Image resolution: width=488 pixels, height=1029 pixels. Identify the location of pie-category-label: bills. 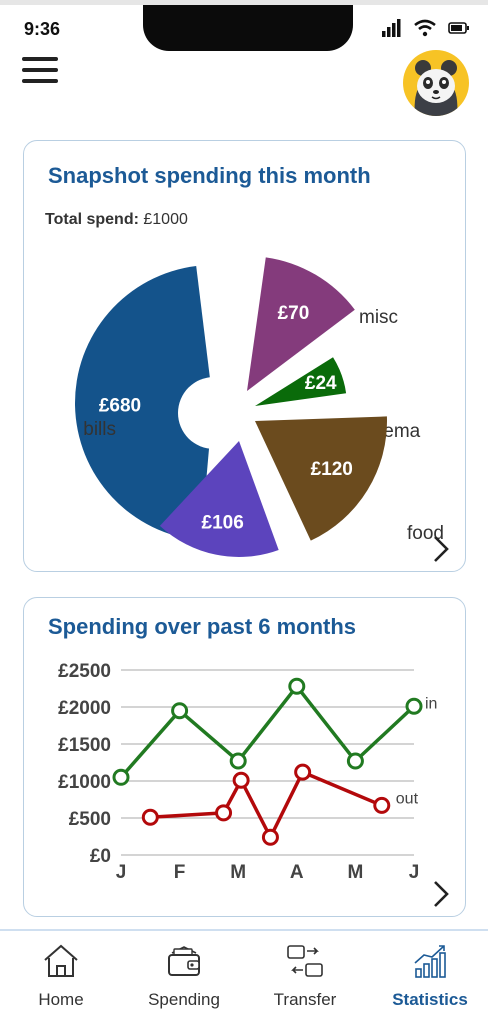
(99, 429).